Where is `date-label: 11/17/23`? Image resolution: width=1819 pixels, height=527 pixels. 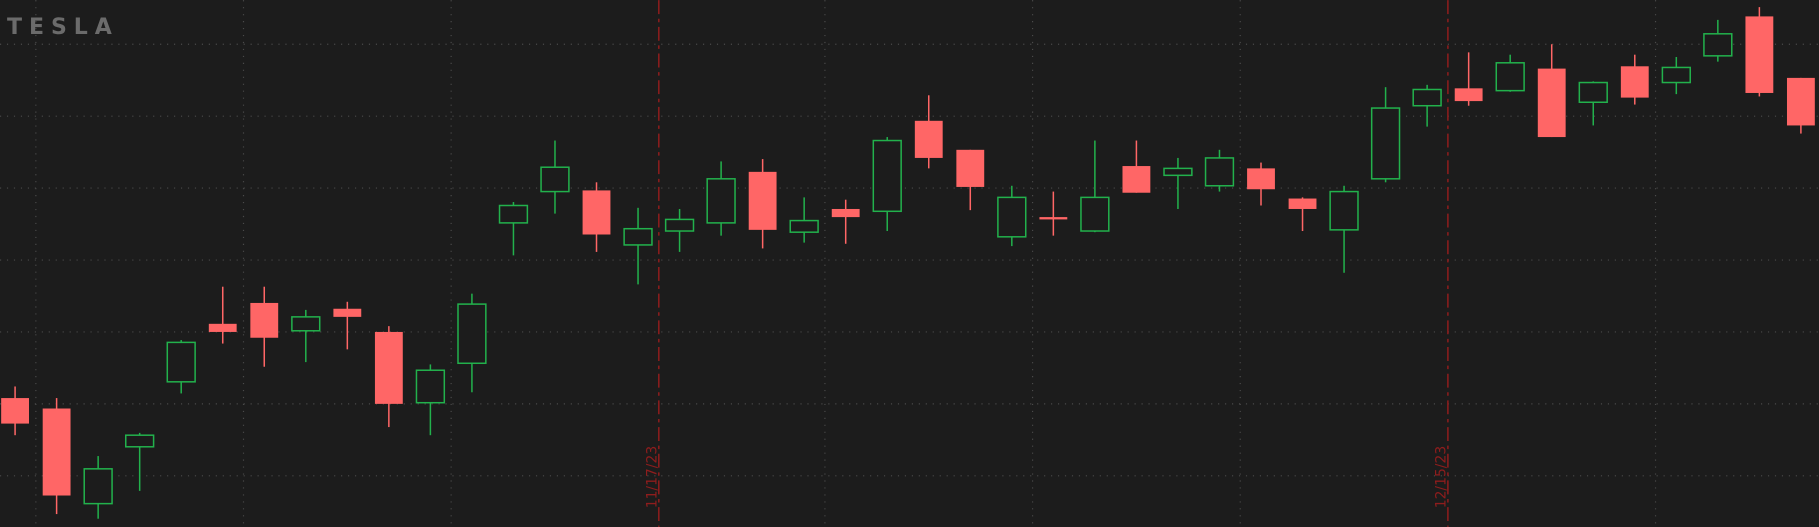 date-label: 11/17/23 is located at coordinates (652, 477).